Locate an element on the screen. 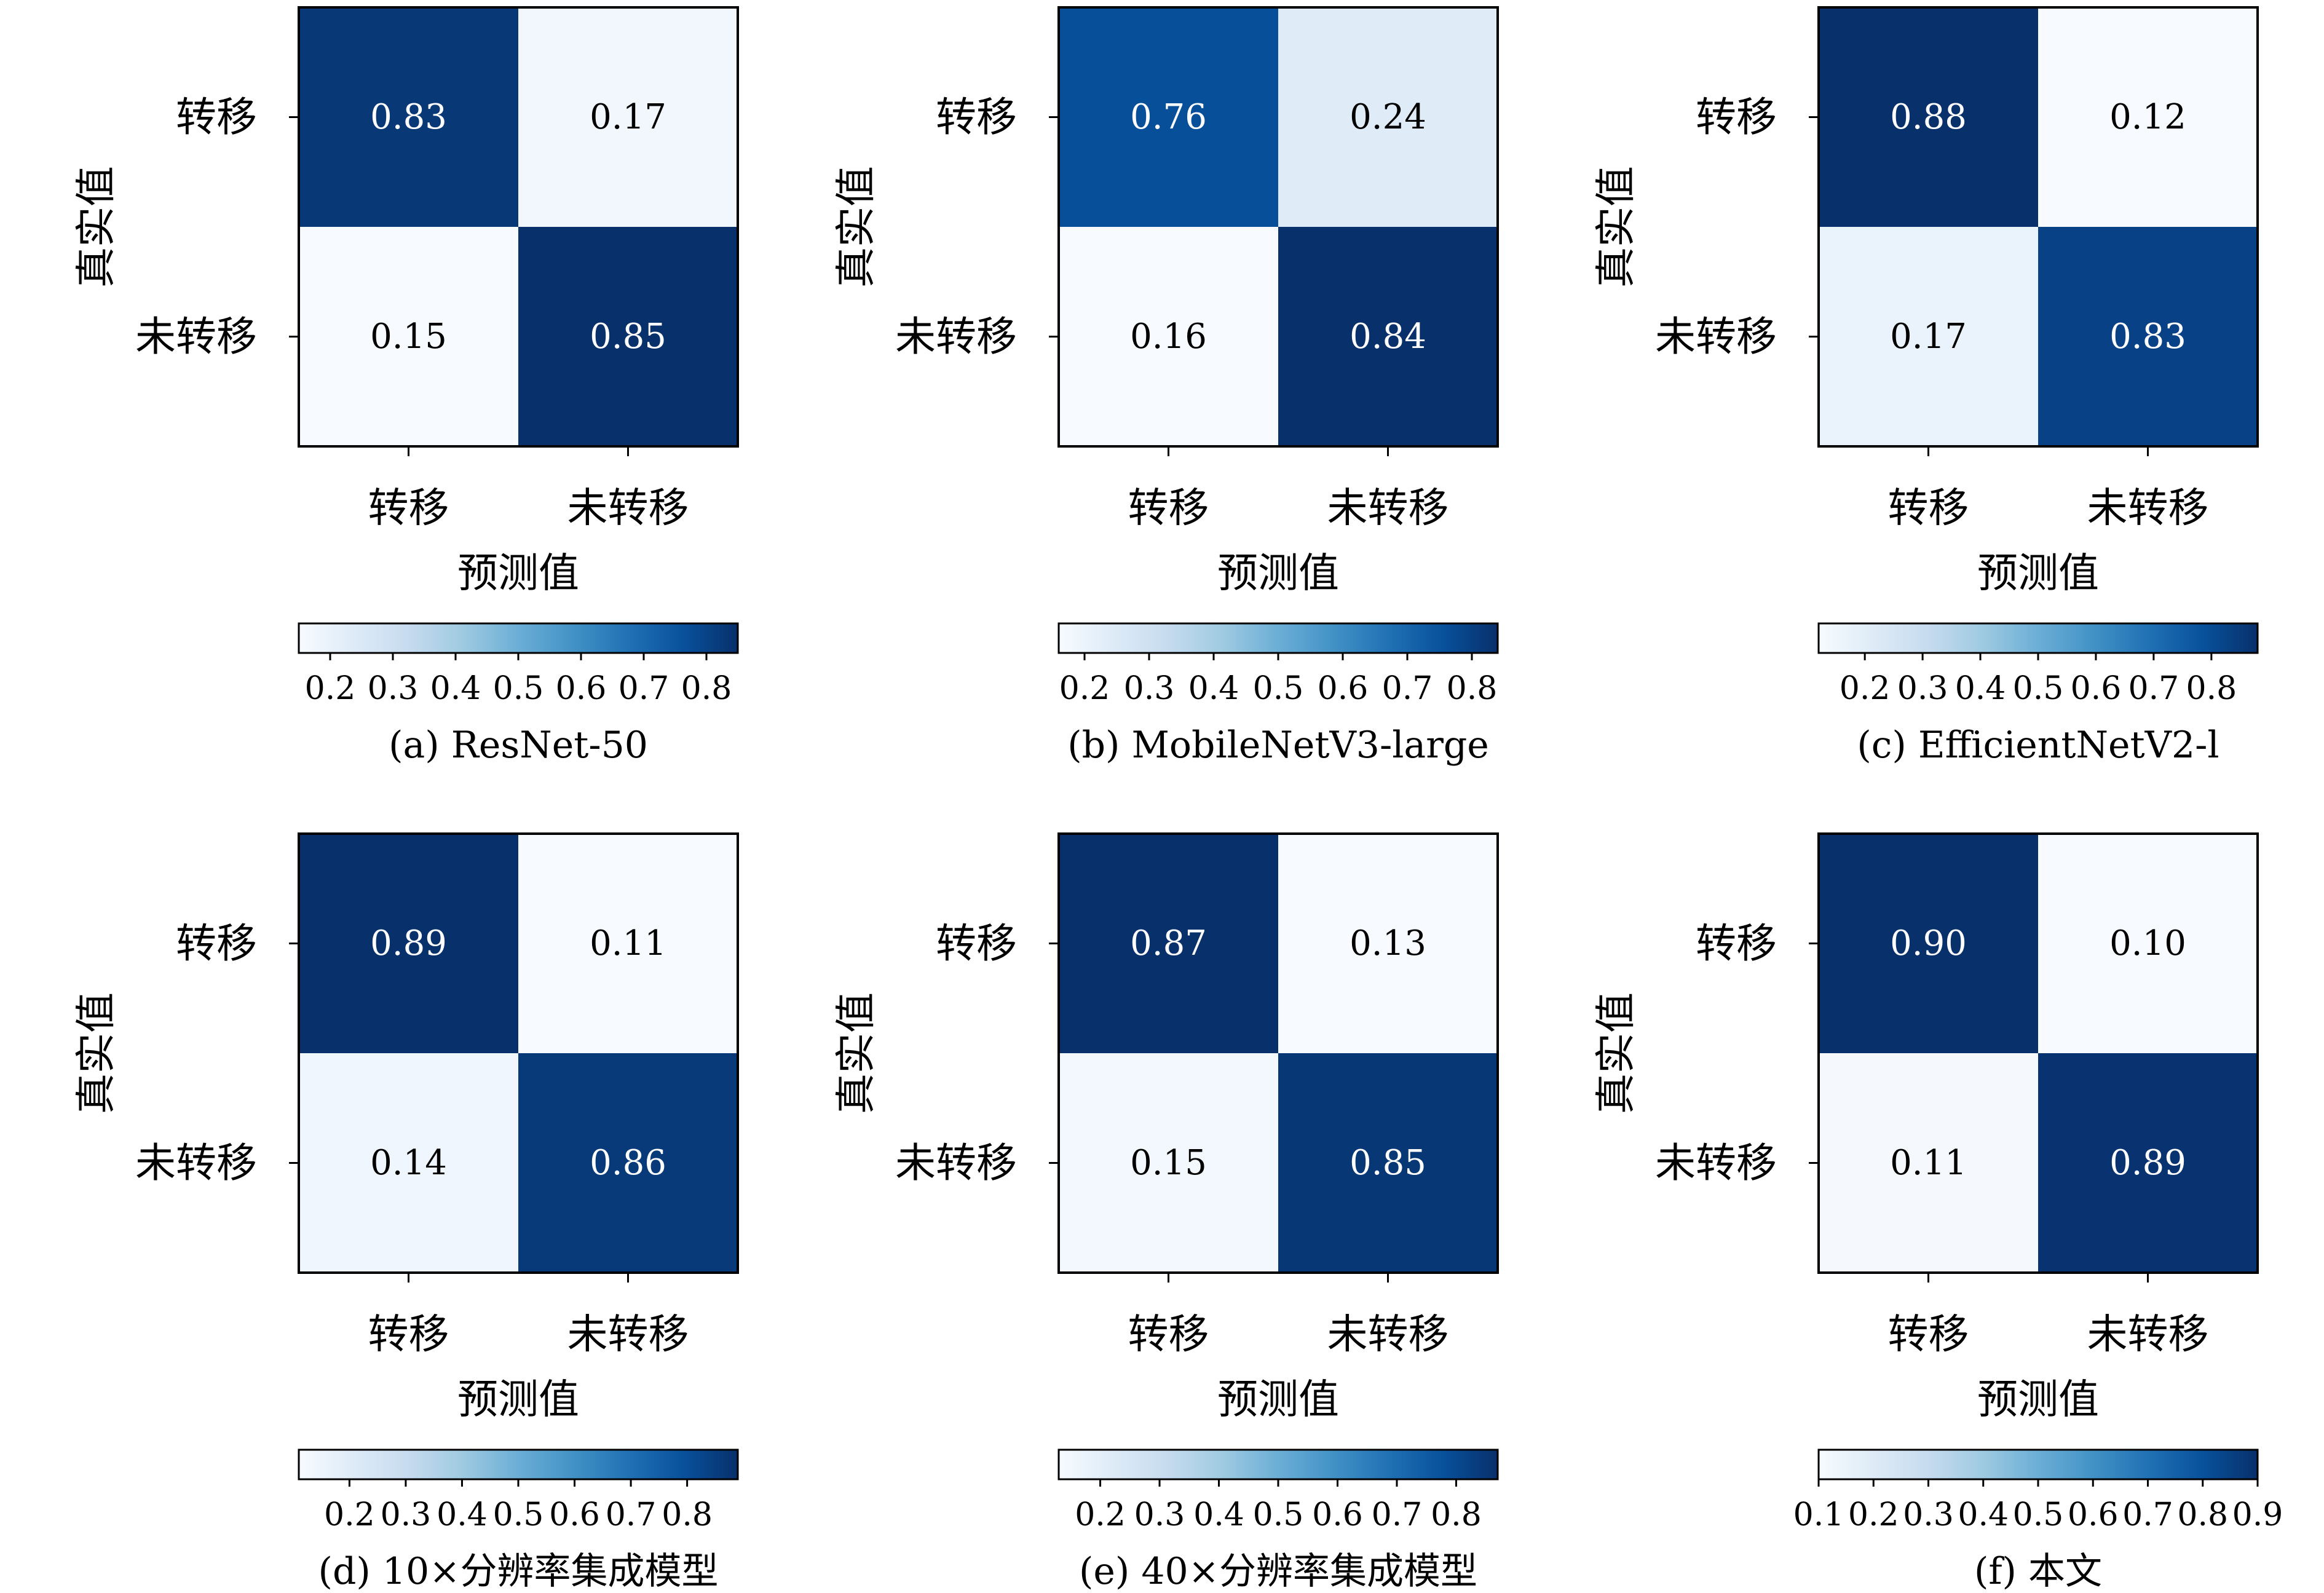 This screenshot has height=1593, width=2324. panel-caption: (d) 10×分辨率集成模型 is located at coordinates (518, 1571).